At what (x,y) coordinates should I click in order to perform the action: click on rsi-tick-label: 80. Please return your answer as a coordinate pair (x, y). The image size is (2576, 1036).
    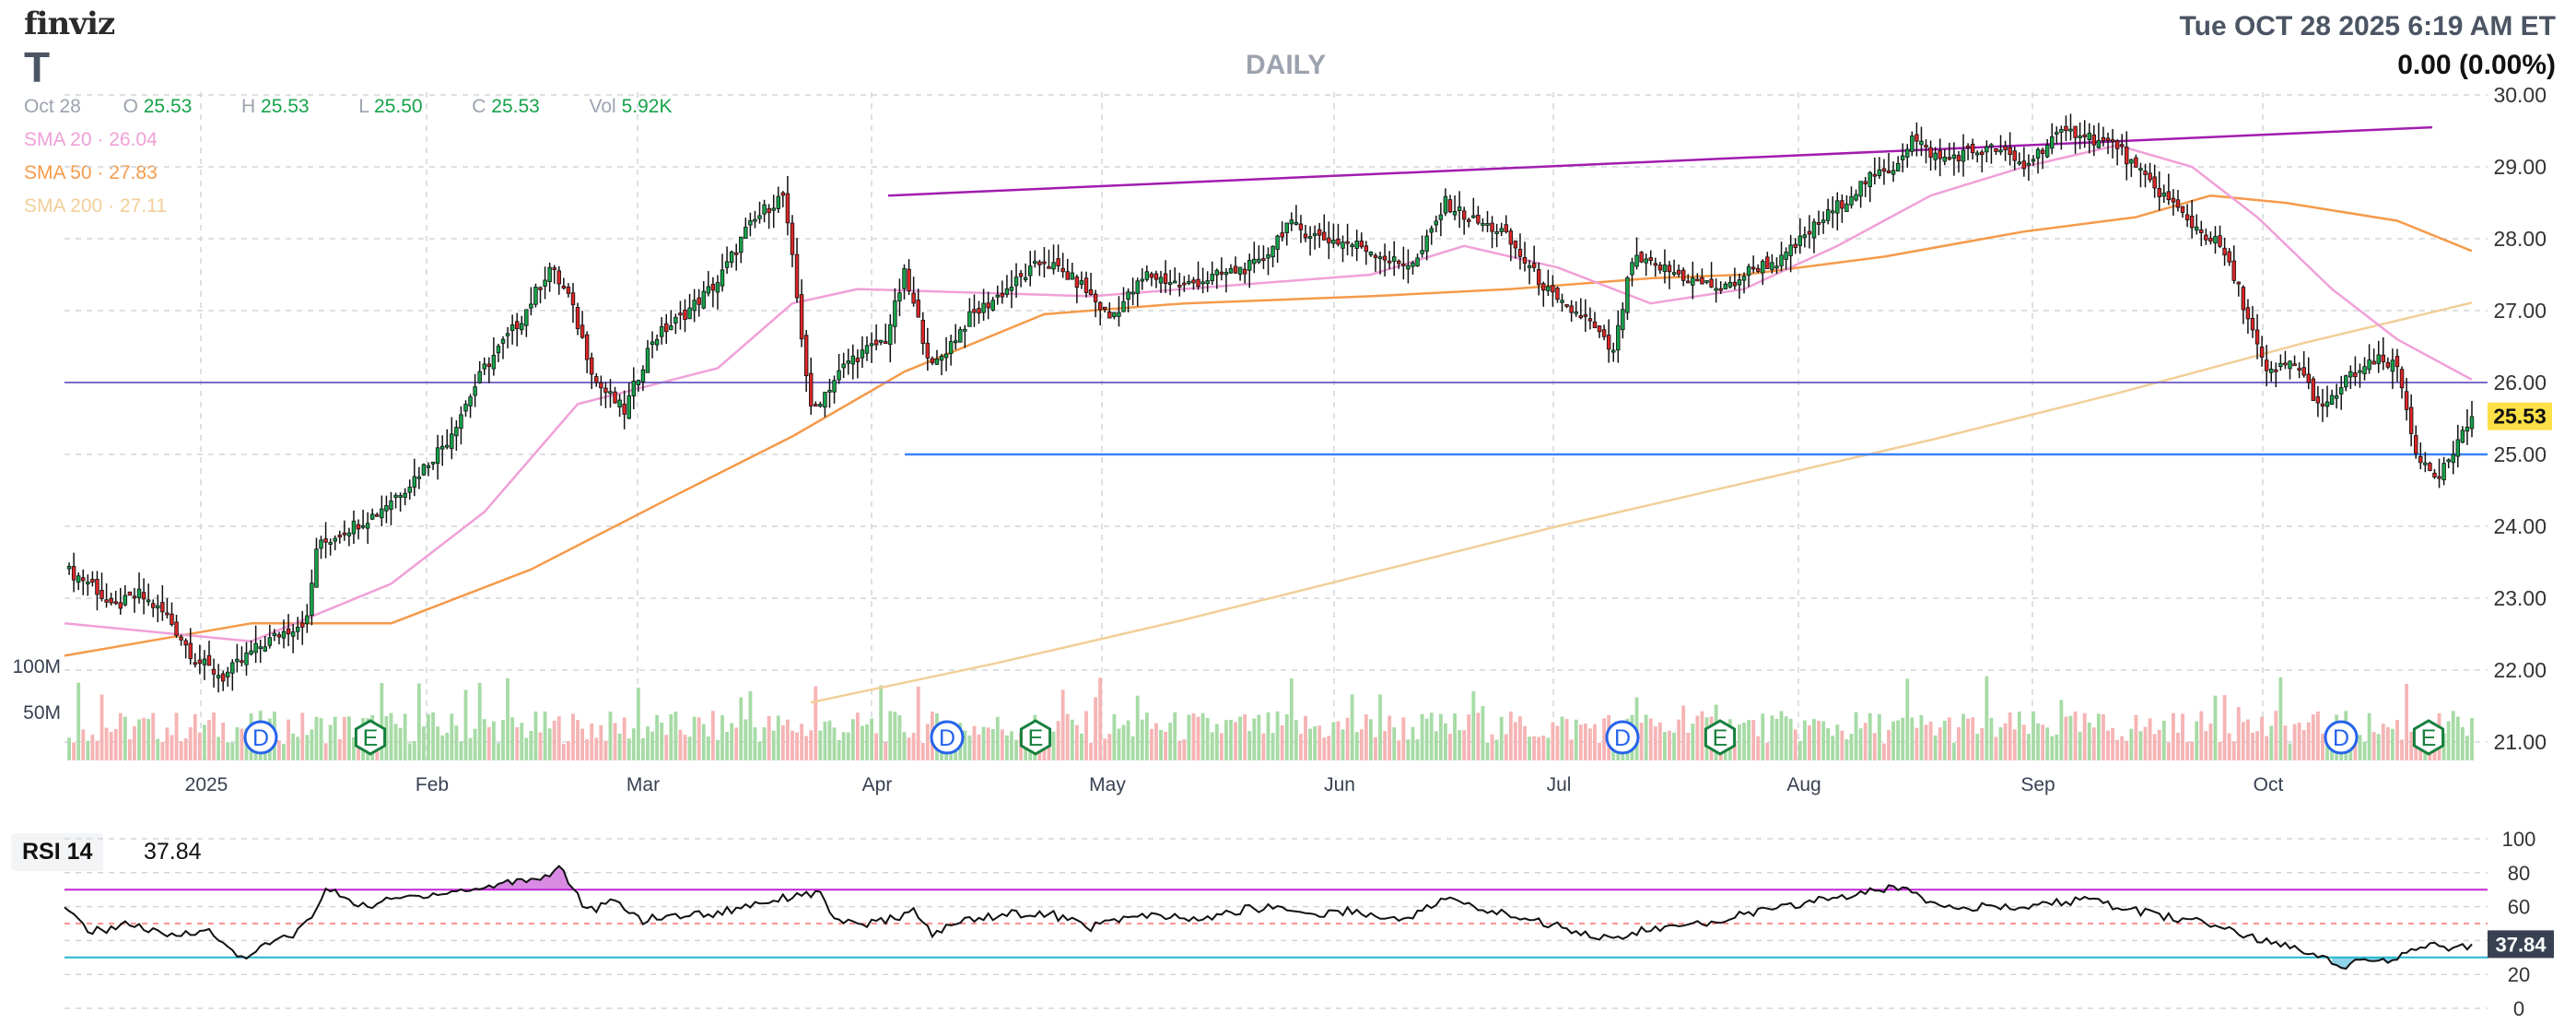
    Looking at the image, I should click on (2519, 874).